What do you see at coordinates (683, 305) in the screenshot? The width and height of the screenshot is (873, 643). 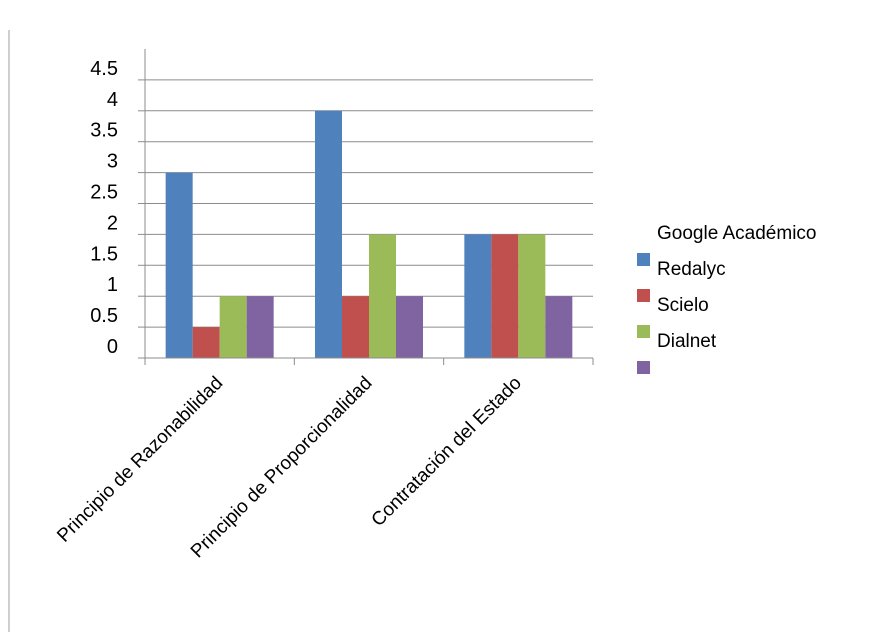 I see `legend-label: Scielo` at bounding box center [683, 305].